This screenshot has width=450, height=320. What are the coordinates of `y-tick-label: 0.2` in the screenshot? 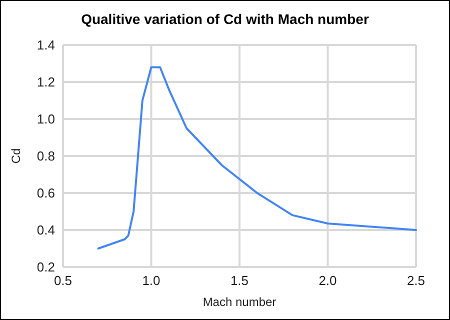 It's located at (45, 267).